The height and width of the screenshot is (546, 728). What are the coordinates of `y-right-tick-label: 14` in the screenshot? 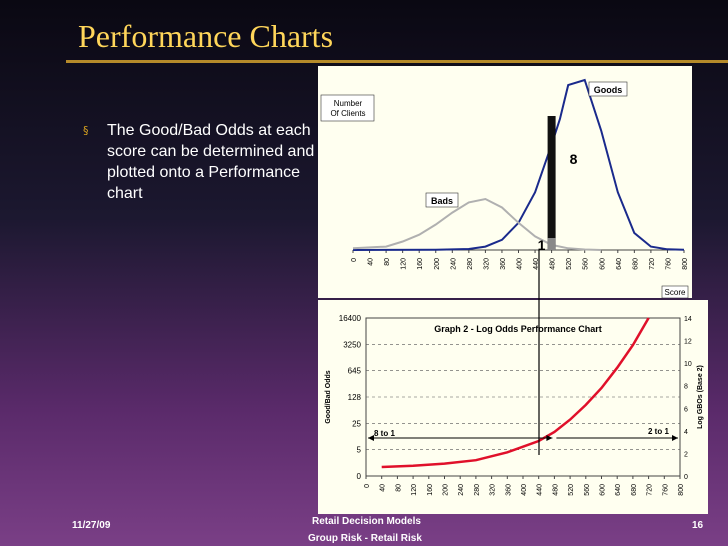 It's located at (688, 319).